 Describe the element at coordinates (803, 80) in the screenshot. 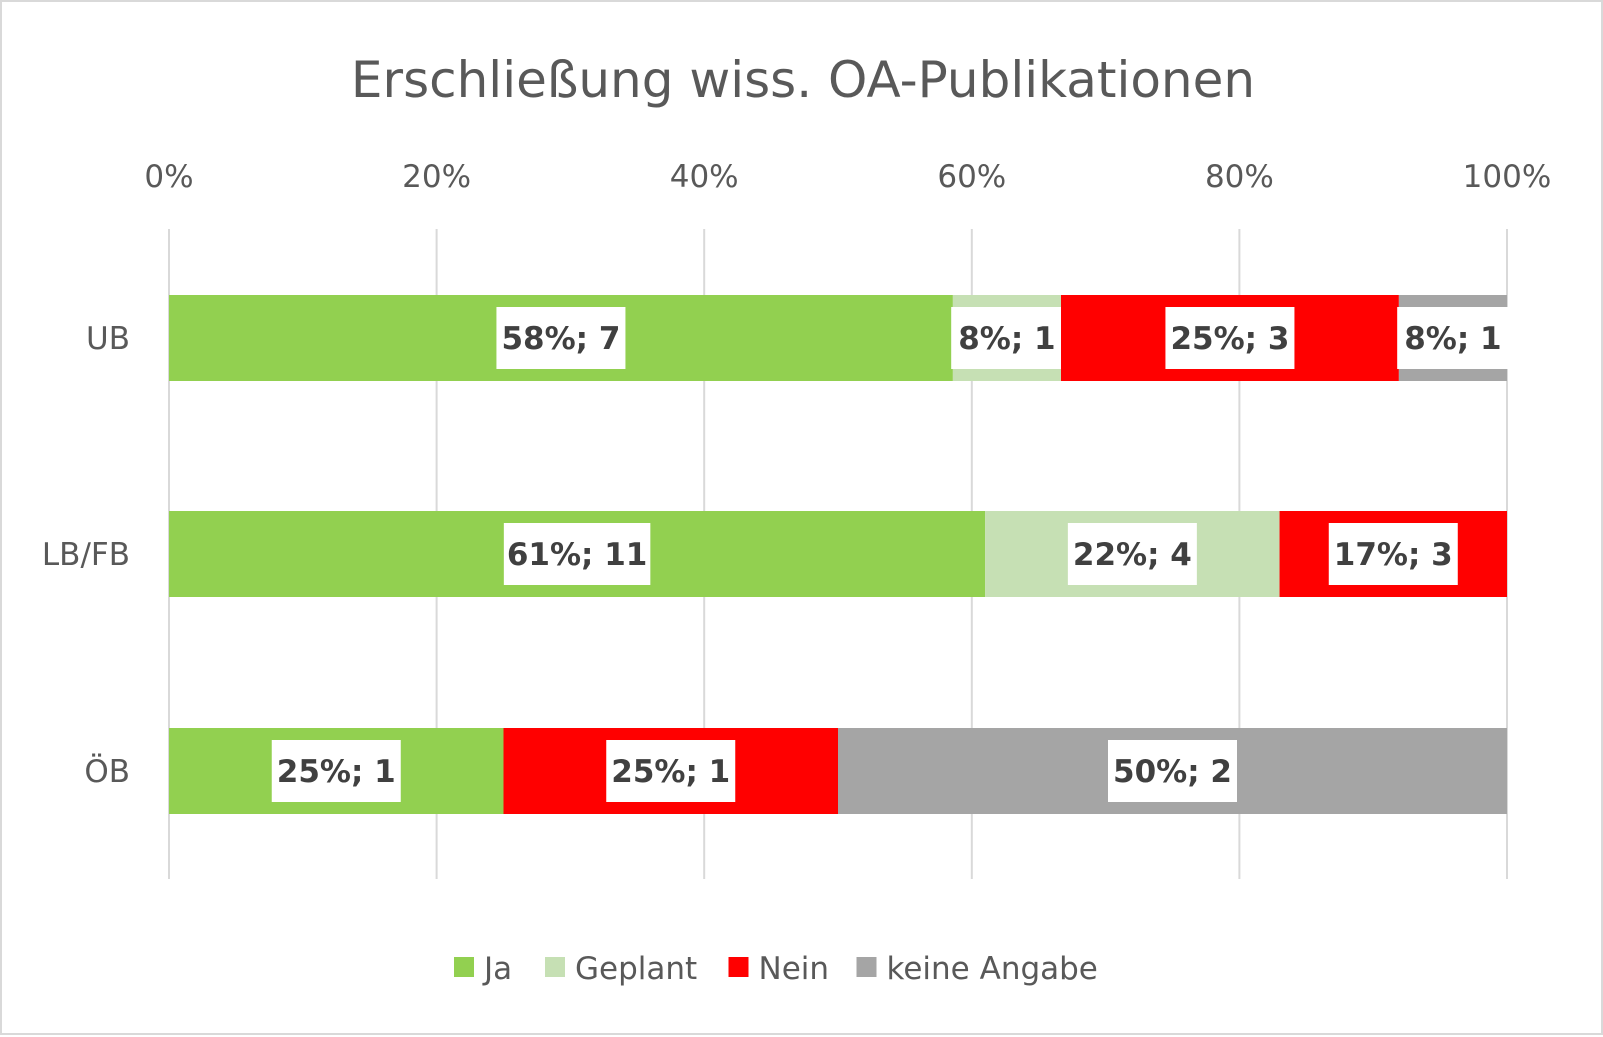

I see `chart-title: Erschließung wiss. OA-Publikationen` at that location.